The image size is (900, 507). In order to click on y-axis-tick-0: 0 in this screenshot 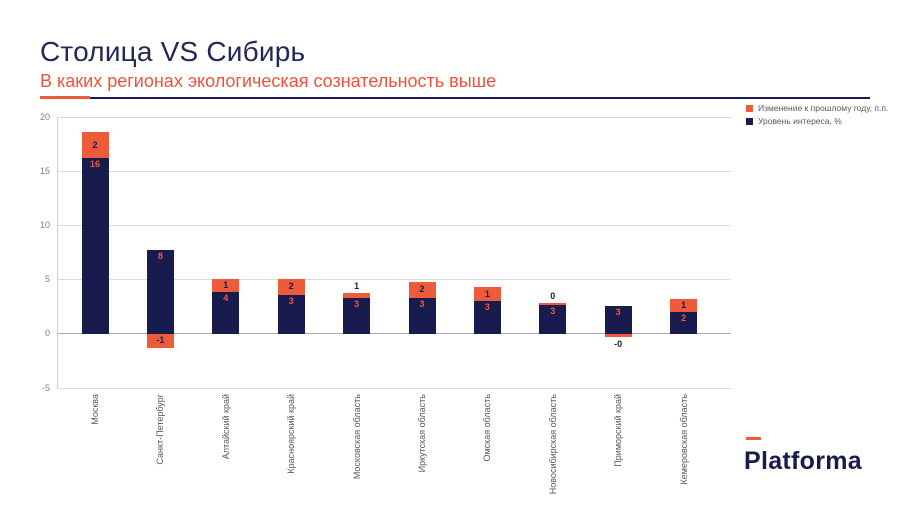, I will do `click(47, 333)`.